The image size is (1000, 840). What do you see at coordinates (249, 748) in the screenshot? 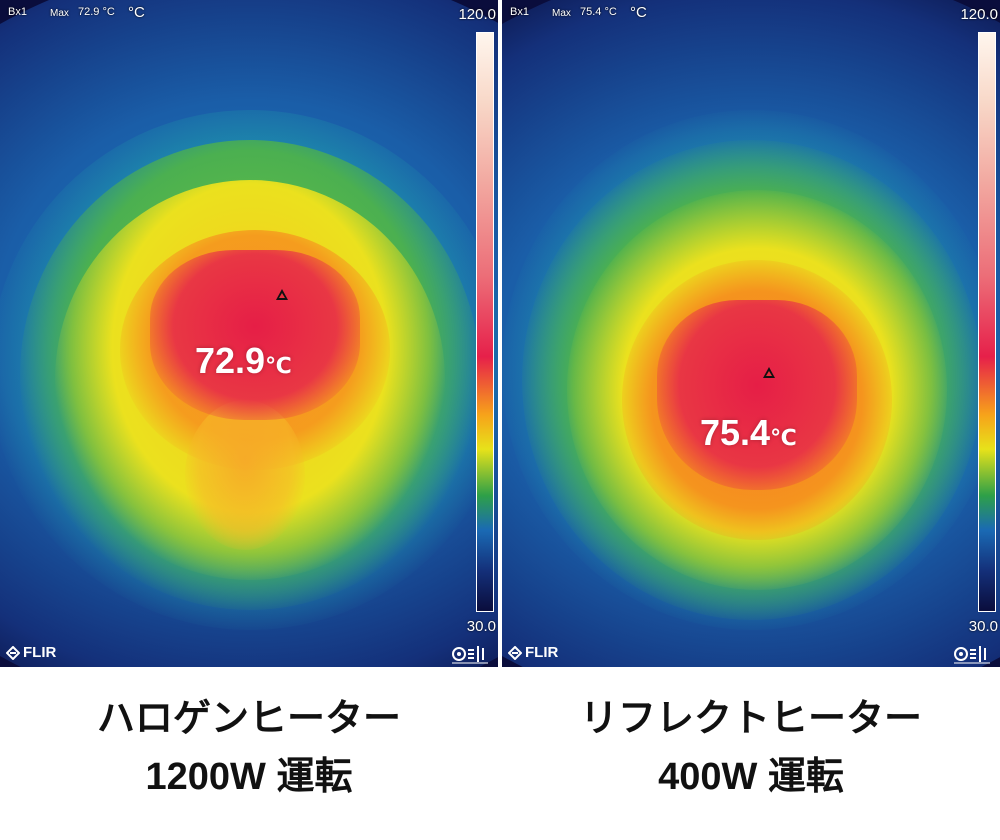
I see `caption-halogen: ハロゲンヒーター 1200W 運転` at bounding box center [249, 748].